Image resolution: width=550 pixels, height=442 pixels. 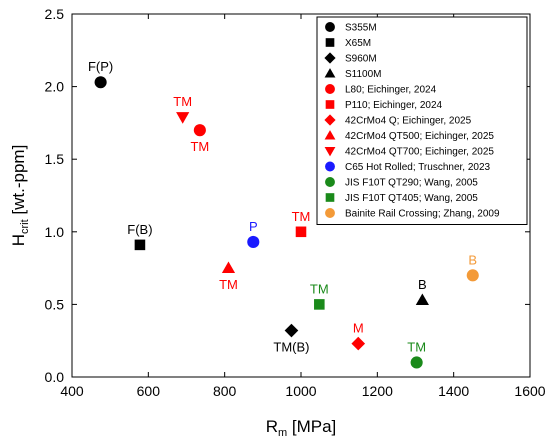 I want to click on legend-label: X65M, so click(x=358, y=43).